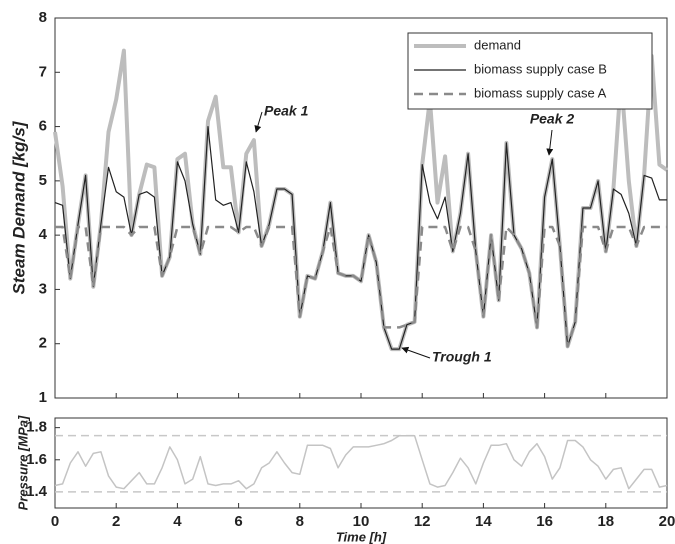  Describe the element at coordinates (36, 427) in the screenshot. I see `y-tick-label: 1.8` at that location.